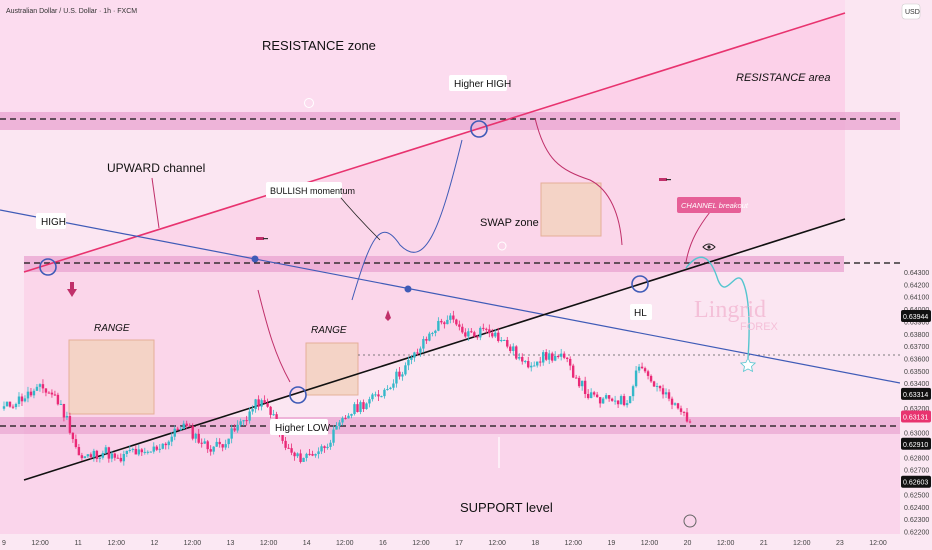  I want to click on time-axis, so click(450, 542).